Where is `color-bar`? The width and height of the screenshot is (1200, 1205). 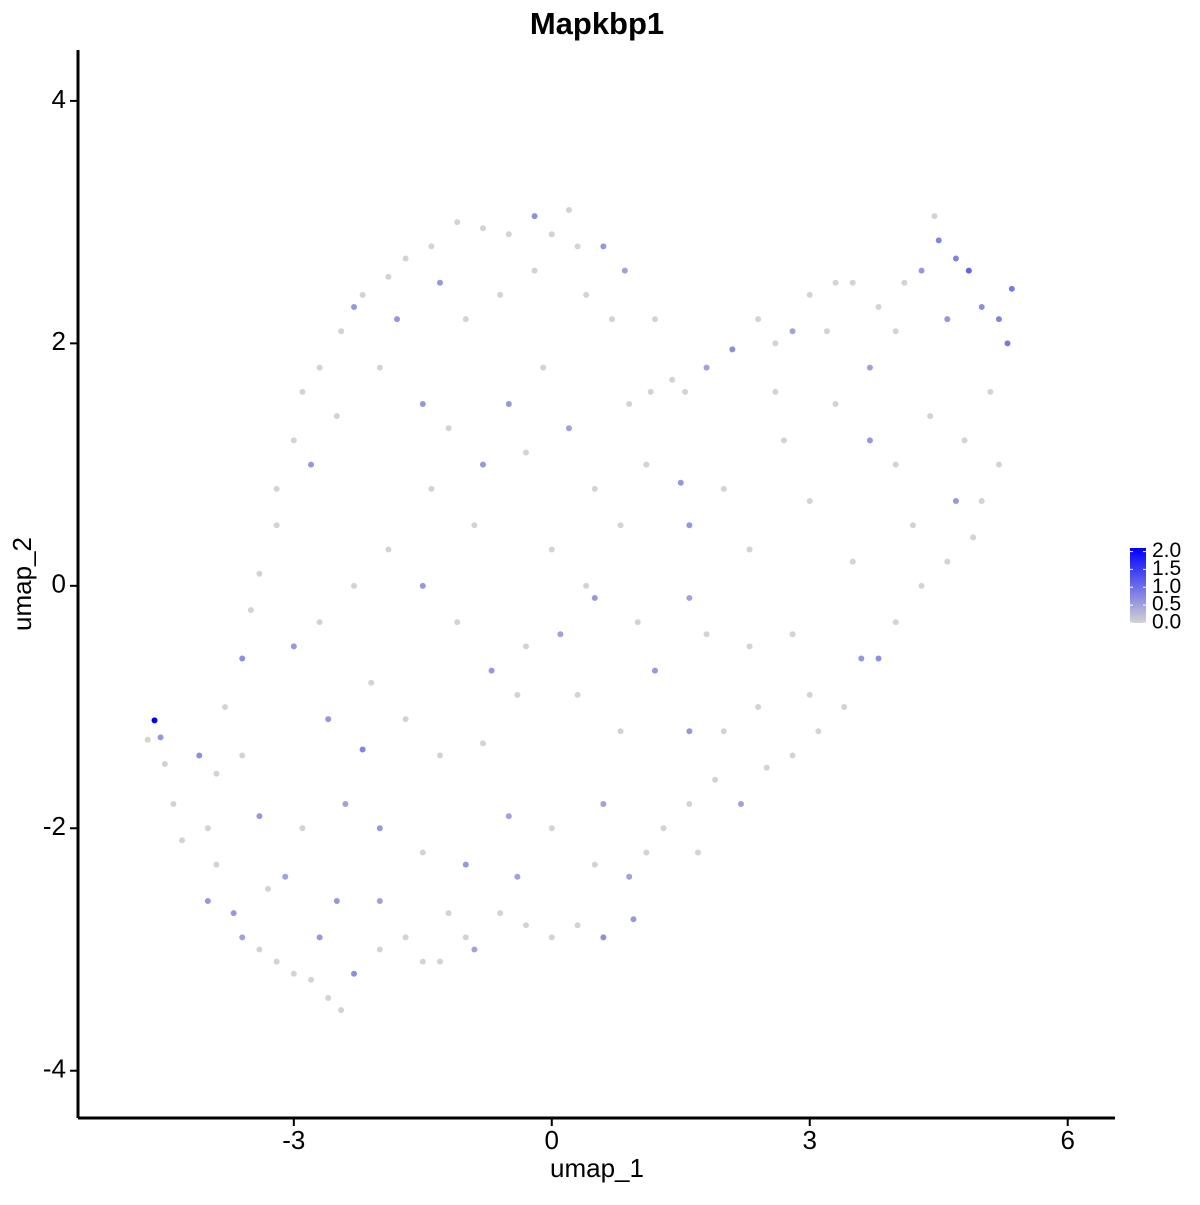 color-bar is located at coordinates (1138, 585).